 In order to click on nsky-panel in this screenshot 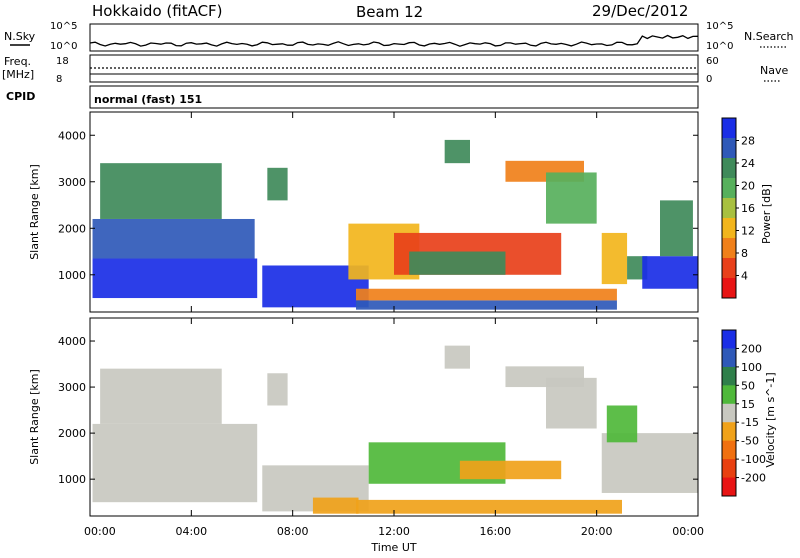, I will do `click(394, 37)`.